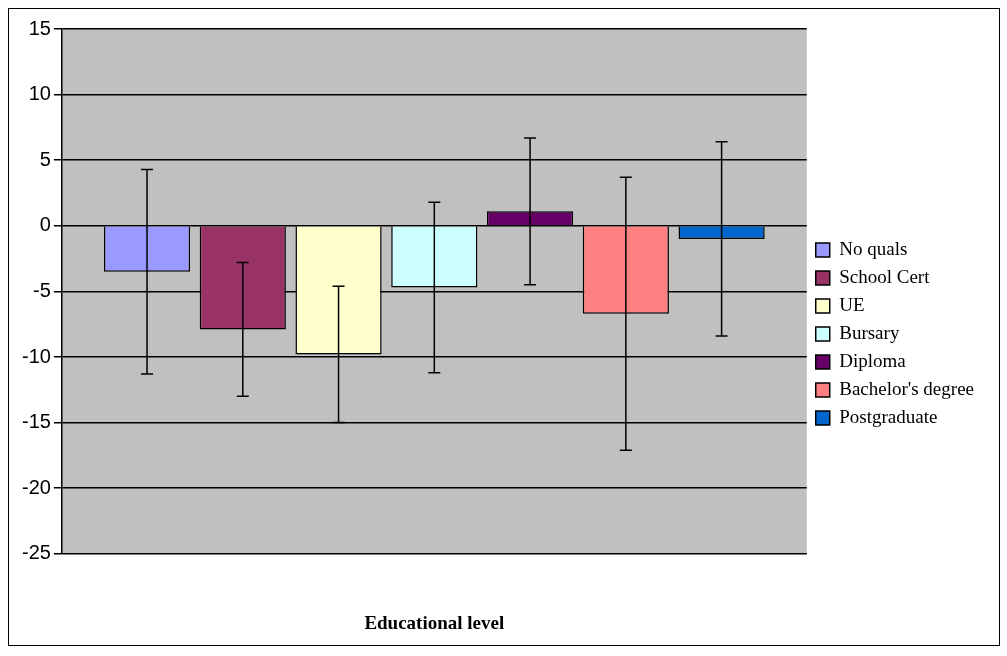 The width and height of the screenshot is (1007, 656). Describe the element at coordinates (36, 486) in the screenshot. I see `y-tick-label: -20` at that location.